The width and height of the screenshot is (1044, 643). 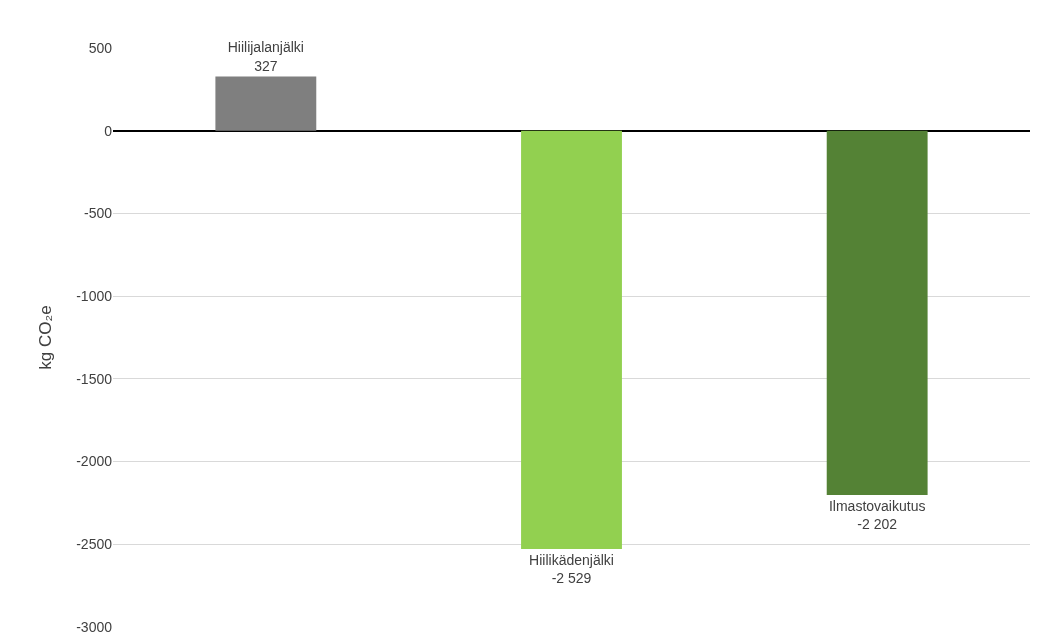 I want to click on data-label: -2 202, so click(x=877, y=524).